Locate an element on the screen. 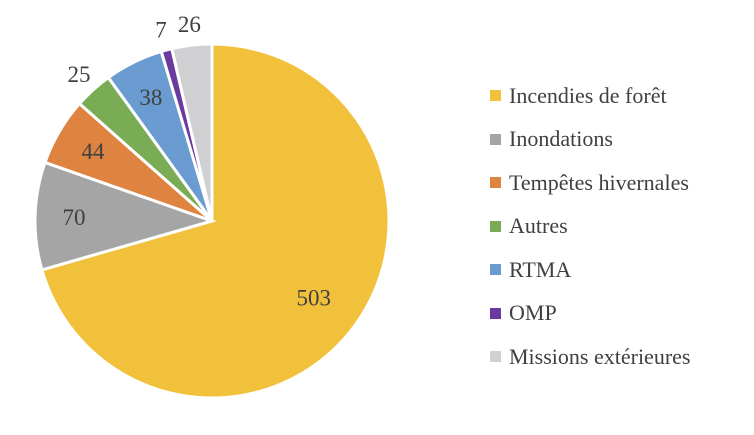 This screenshot has width=754, height=435. legend-label: Missions extérieures is located at coordinates (600, 356).